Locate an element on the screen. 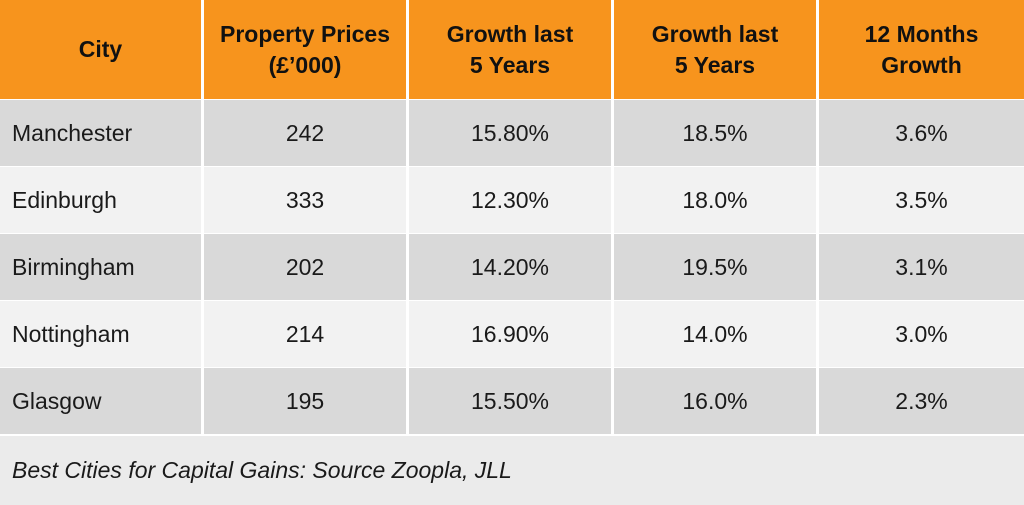 The width and height of the screenshot is (1024, 505). table-row: Glasgow 195 15.50% 16.0% 2.3% is located at coordinates (512, 400).